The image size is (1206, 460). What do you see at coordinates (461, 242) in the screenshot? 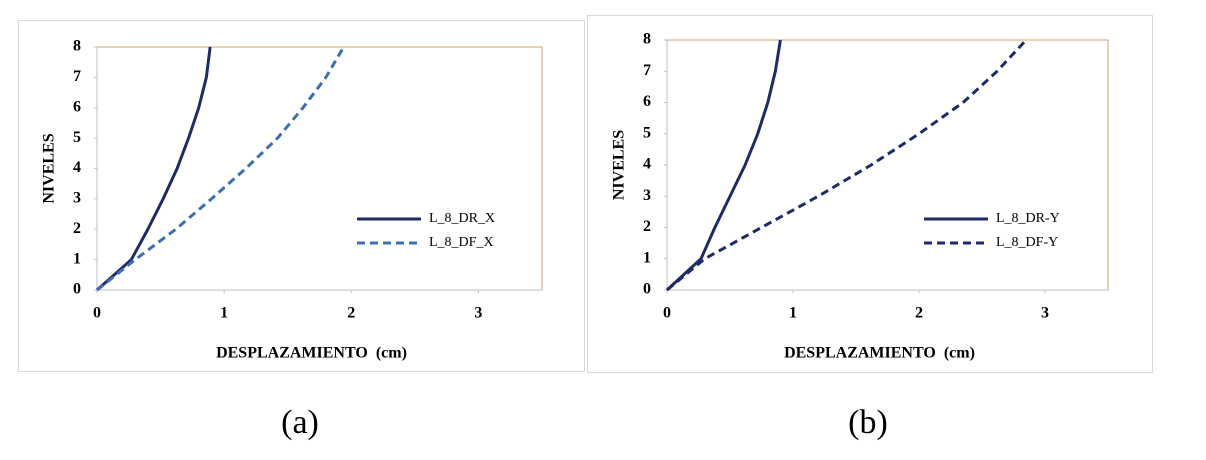
I see `legend-label: L_8_DF_X` at bounding box center [461, 242].